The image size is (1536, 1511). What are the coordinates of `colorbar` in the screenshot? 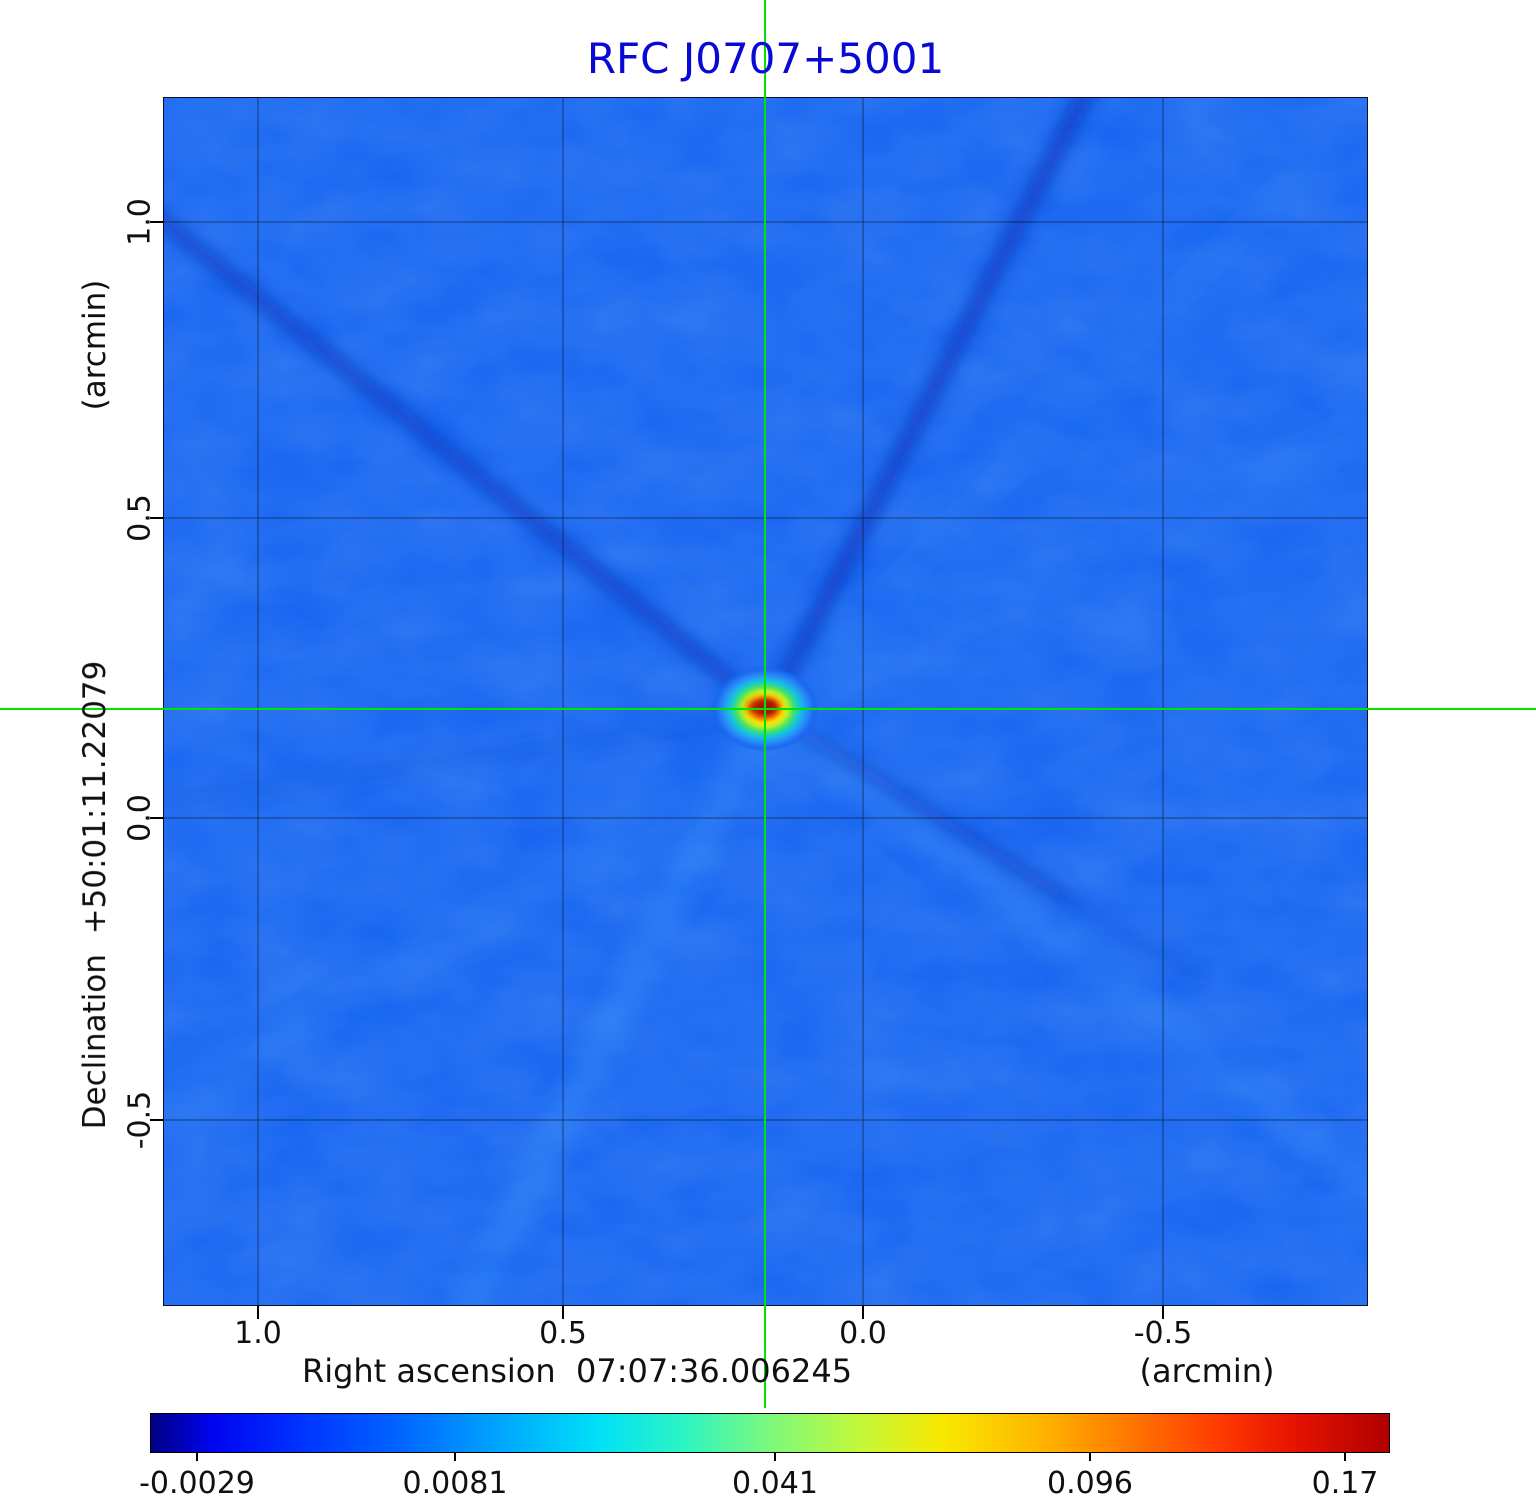 It's located at (770, 1433).